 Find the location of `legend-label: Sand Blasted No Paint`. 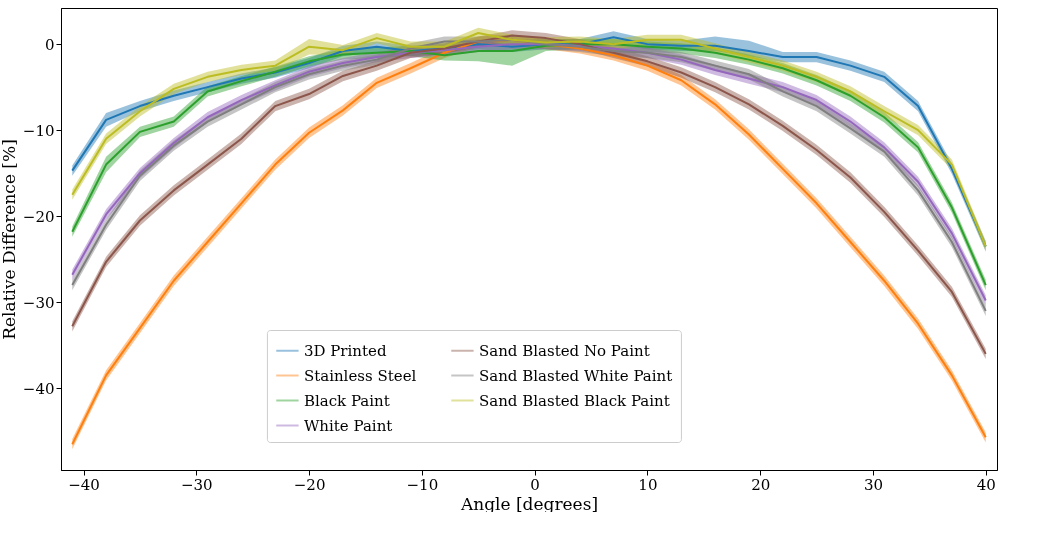

legend-label: Sand Blasted No Paint is located at coordinates (564, 350).